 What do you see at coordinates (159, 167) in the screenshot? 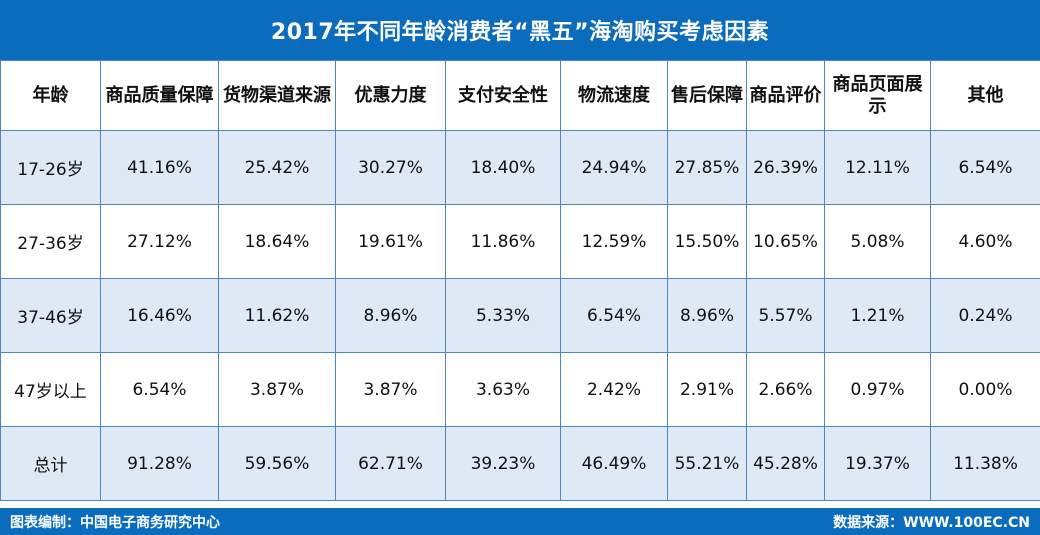
I see `value-cell: 41.16%` at bounding box center [159, 167].